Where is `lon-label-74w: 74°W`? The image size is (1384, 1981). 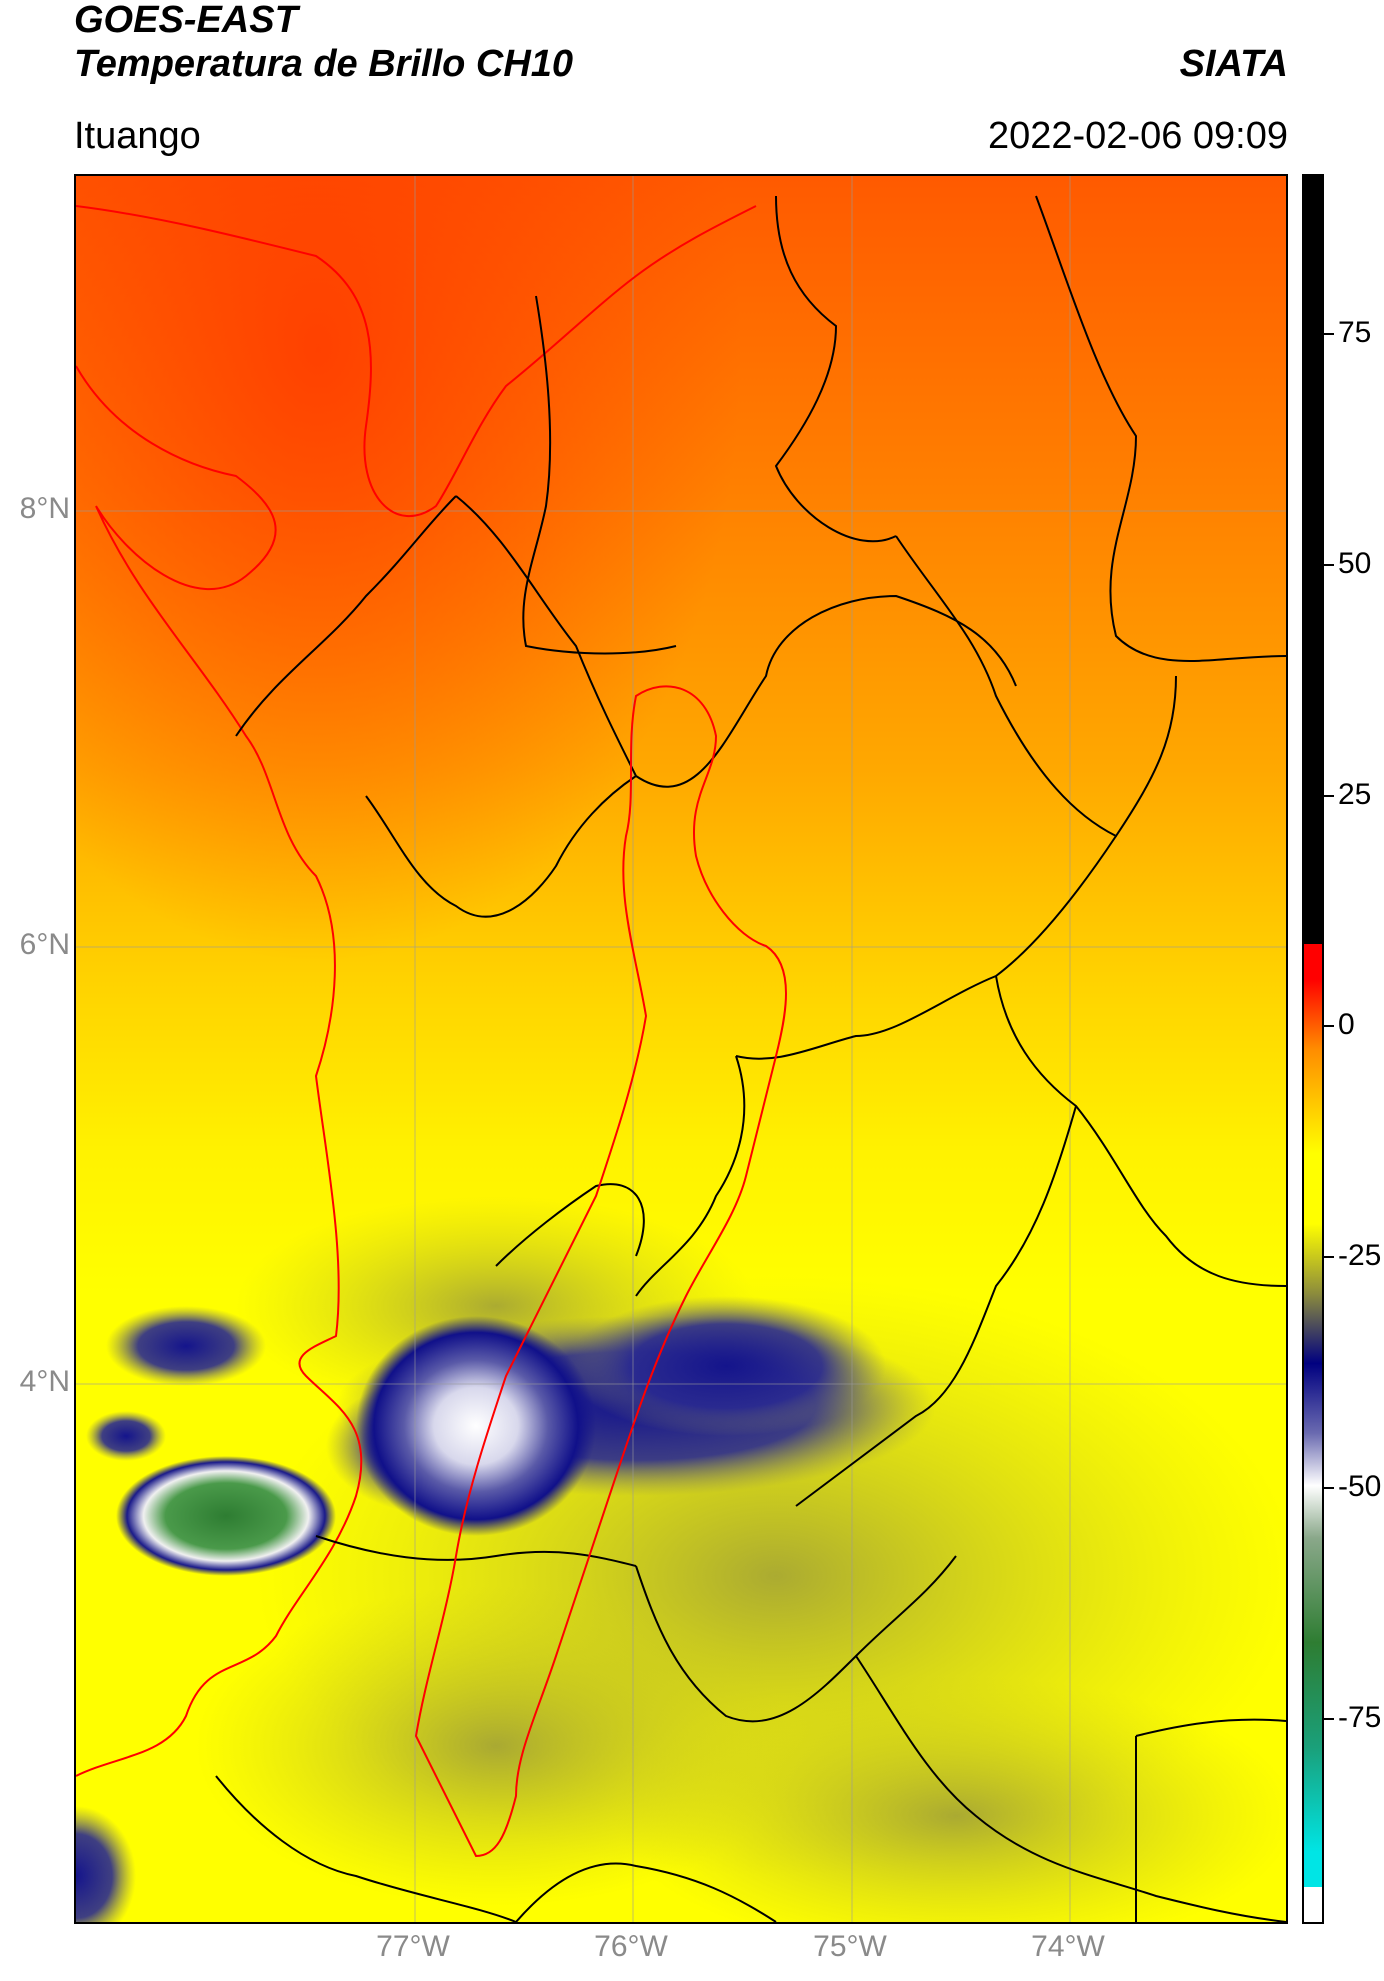 lon-label-74w: 74°W is located at coordinates (1068, 1946).